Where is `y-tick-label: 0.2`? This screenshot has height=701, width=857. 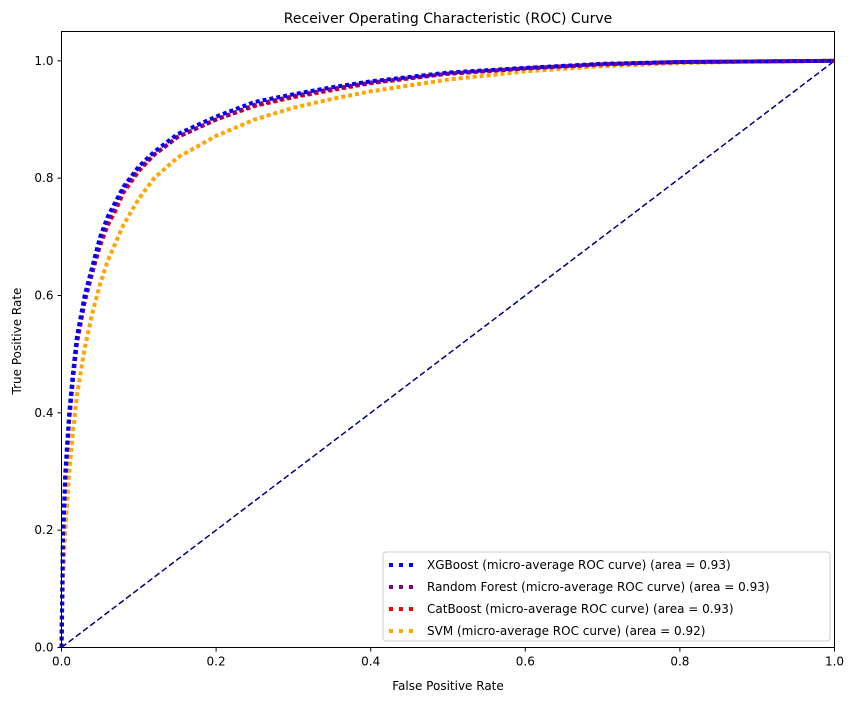
y-tick-label: 0.2 is located at coordinates (43, 530).